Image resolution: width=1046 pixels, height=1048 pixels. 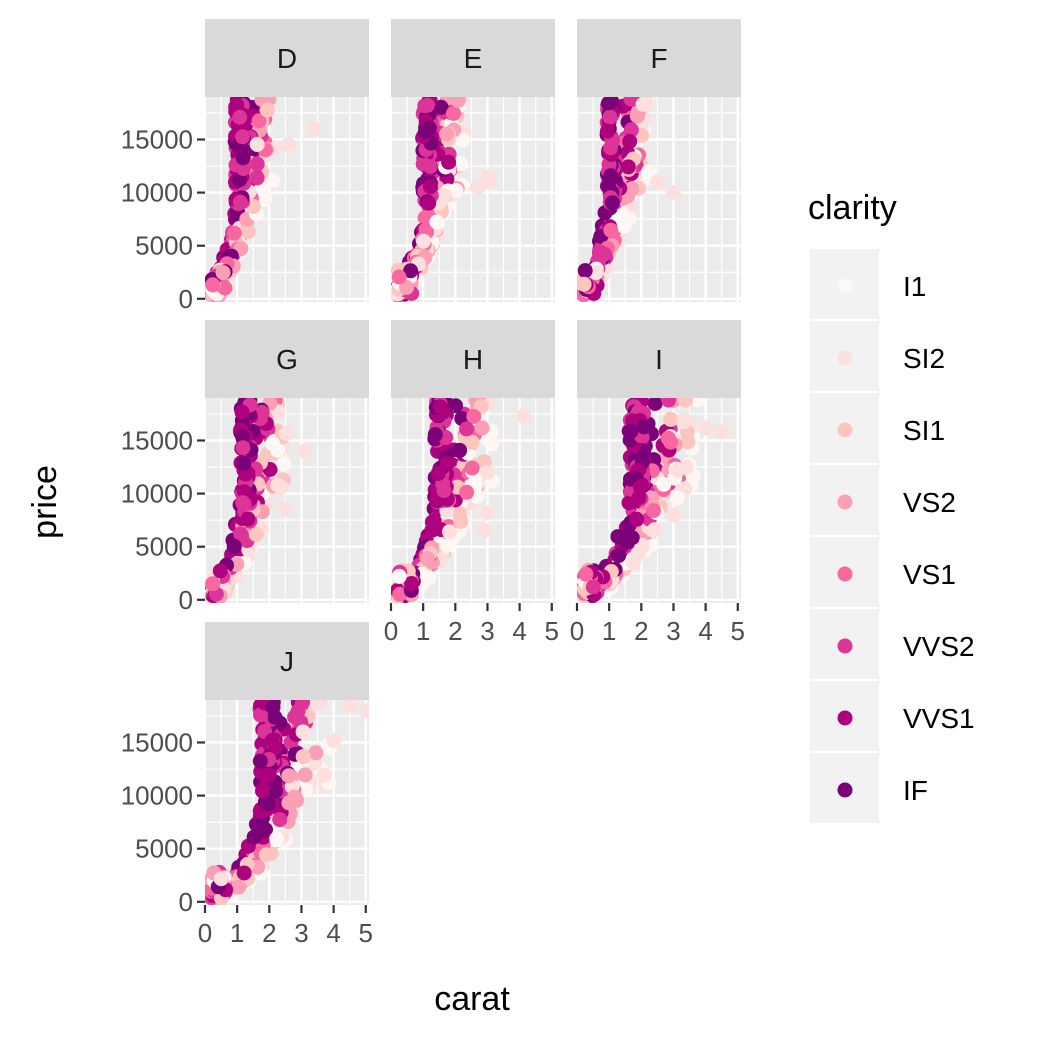 I want to click on legend-label: VVS1, so click(x=939, y=718).